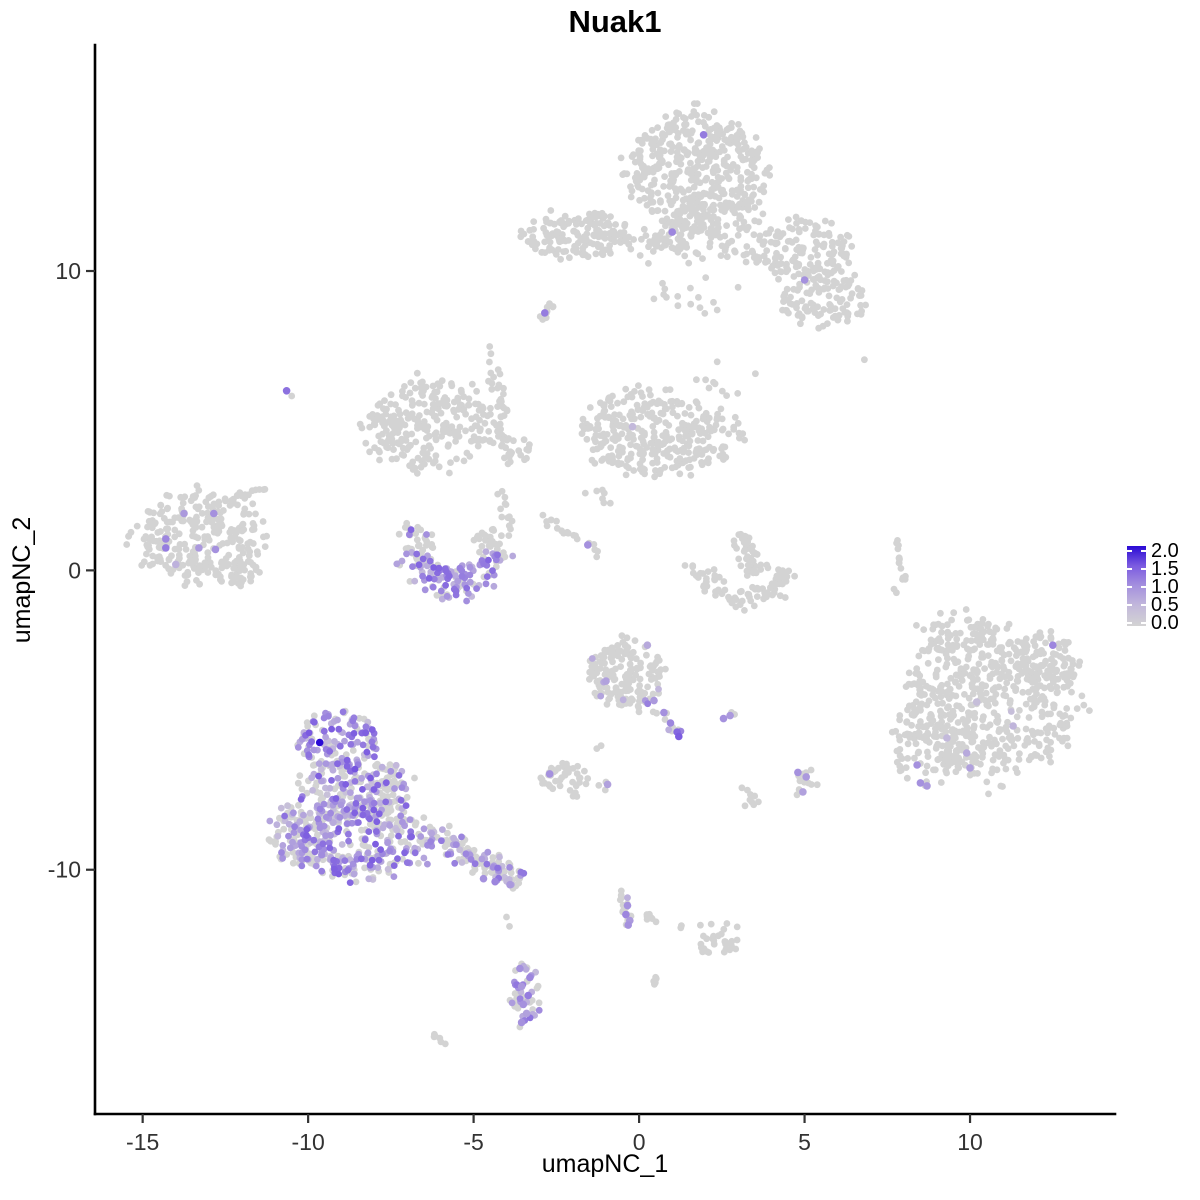  What do you see at coordinates (1165, 587) in the screenshot?
I see `colorbar-tick-label: 1.0` at bounding box center [1165, 587].